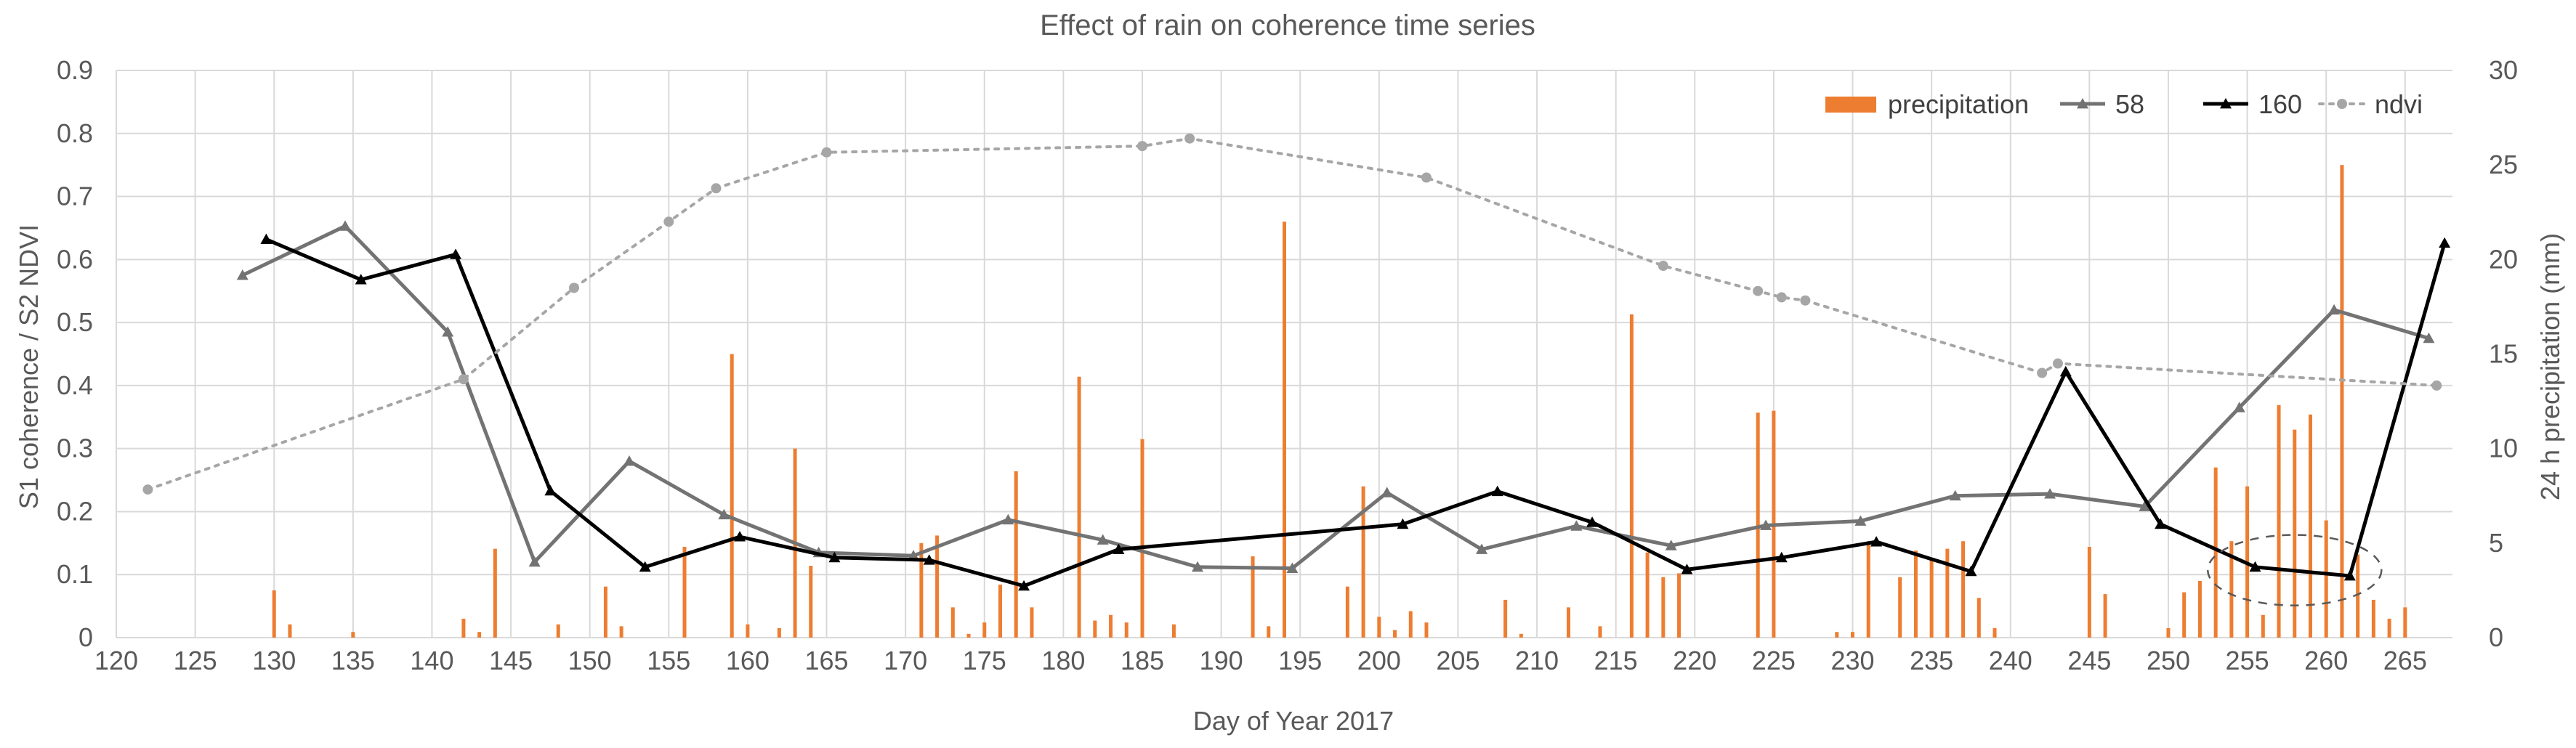 The width and height of the screenshot is (2576, 748). What do you see at coordinates (1537, 660) in the screenshot?
I see `x-tick-label: 210` at bounding box center [1537, 660].